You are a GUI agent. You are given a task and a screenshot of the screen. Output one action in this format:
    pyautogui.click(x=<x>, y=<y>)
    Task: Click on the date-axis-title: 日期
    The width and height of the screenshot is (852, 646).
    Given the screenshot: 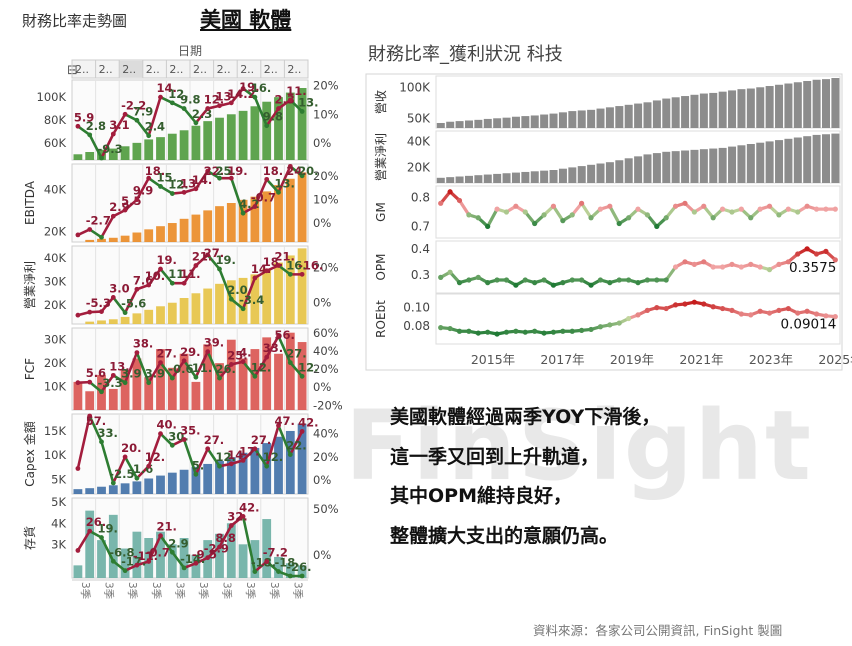 What is the action you would take?
    pyautogui.click(x=190, y=51)
    